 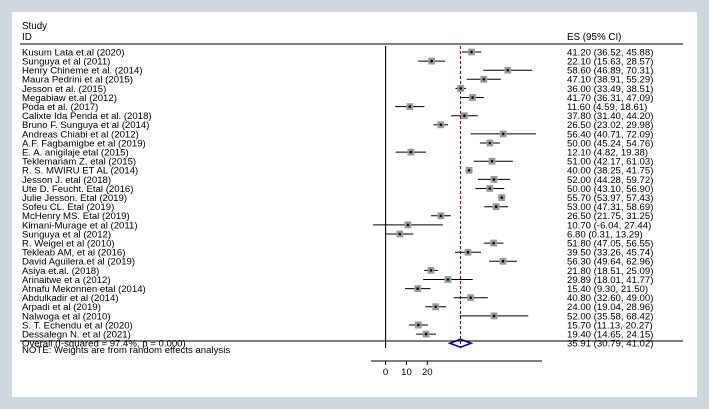 What do you see at coordinates (610, 162) in the screenshot?
I see `study-ci-text: 51.00 (42.17, 61.03)` at bounding box center [610, 162].